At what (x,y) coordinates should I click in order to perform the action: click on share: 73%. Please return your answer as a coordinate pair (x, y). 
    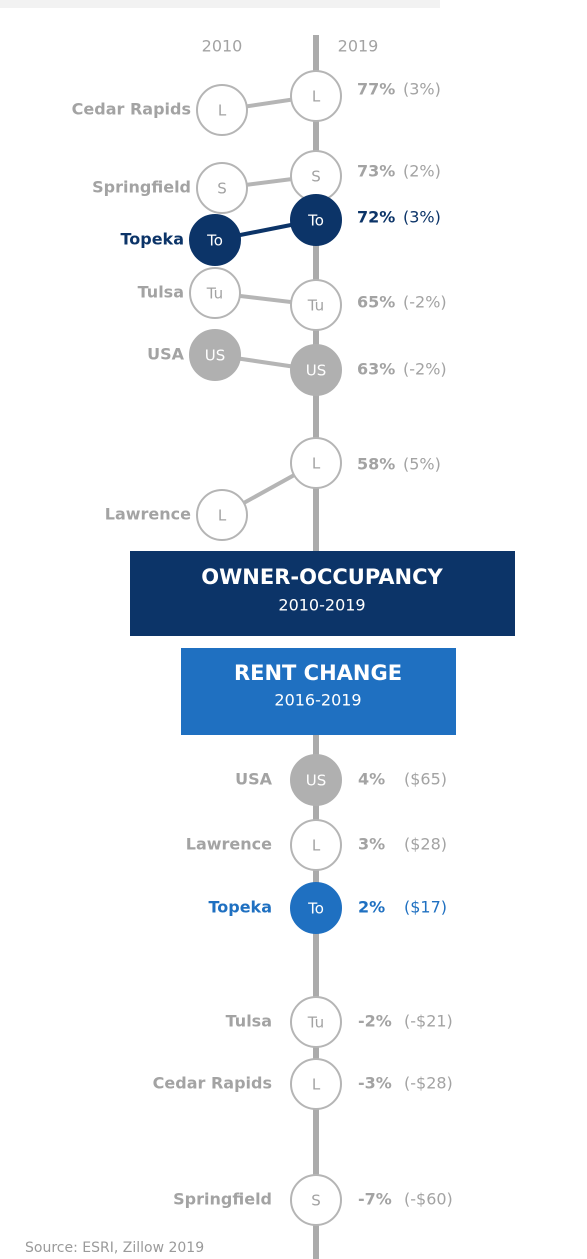
    Looking at the image, I should click on (376, 171).